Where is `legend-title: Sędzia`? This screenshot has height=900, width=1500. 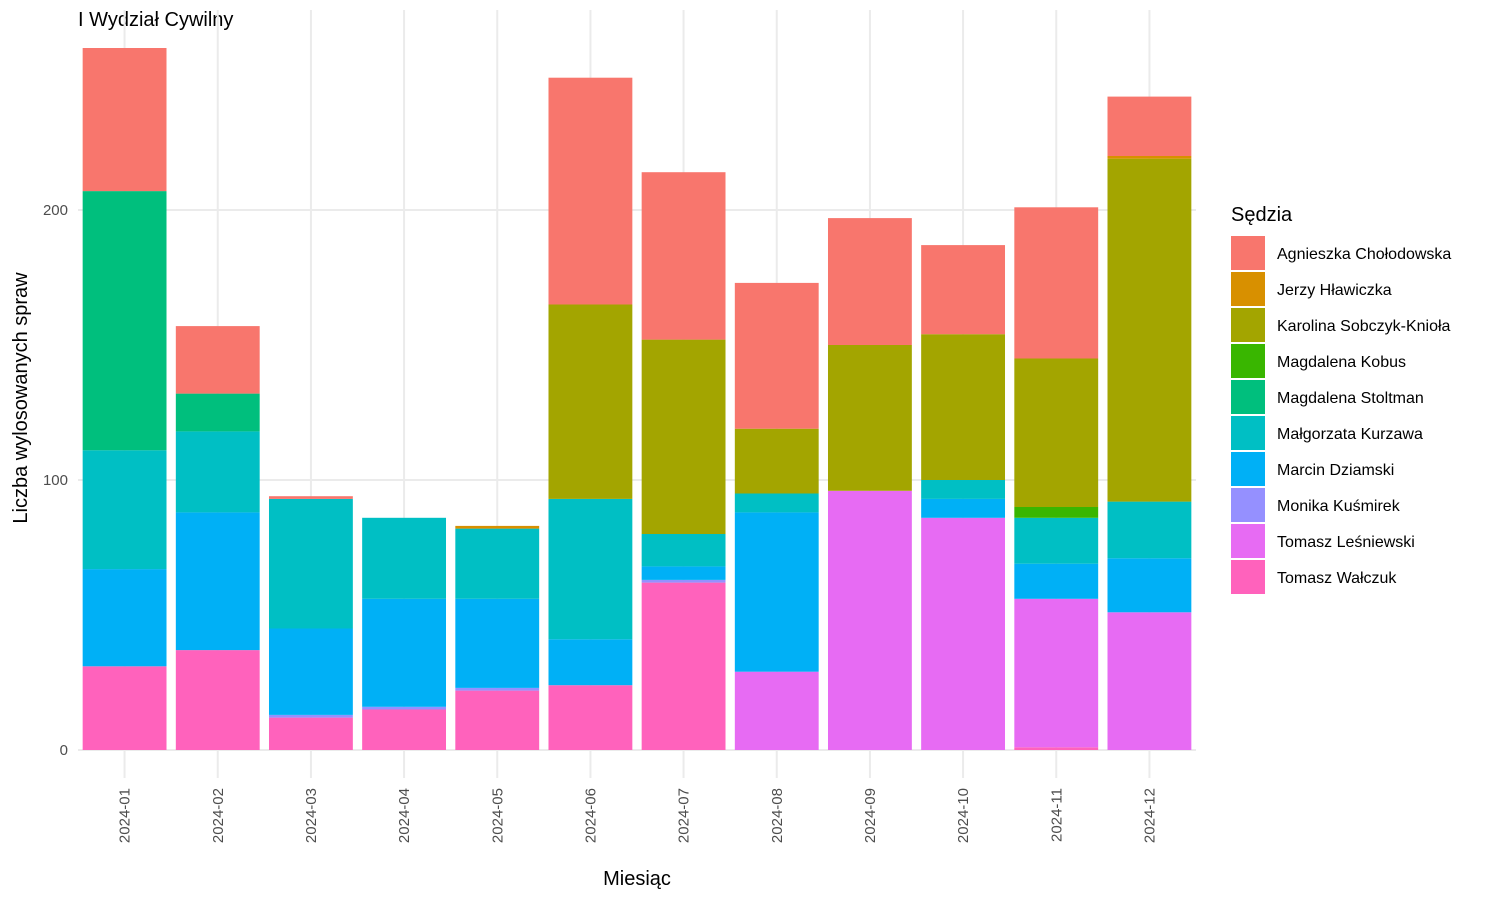
legend-title: Sędzia is located at coordinates (1262, 215).